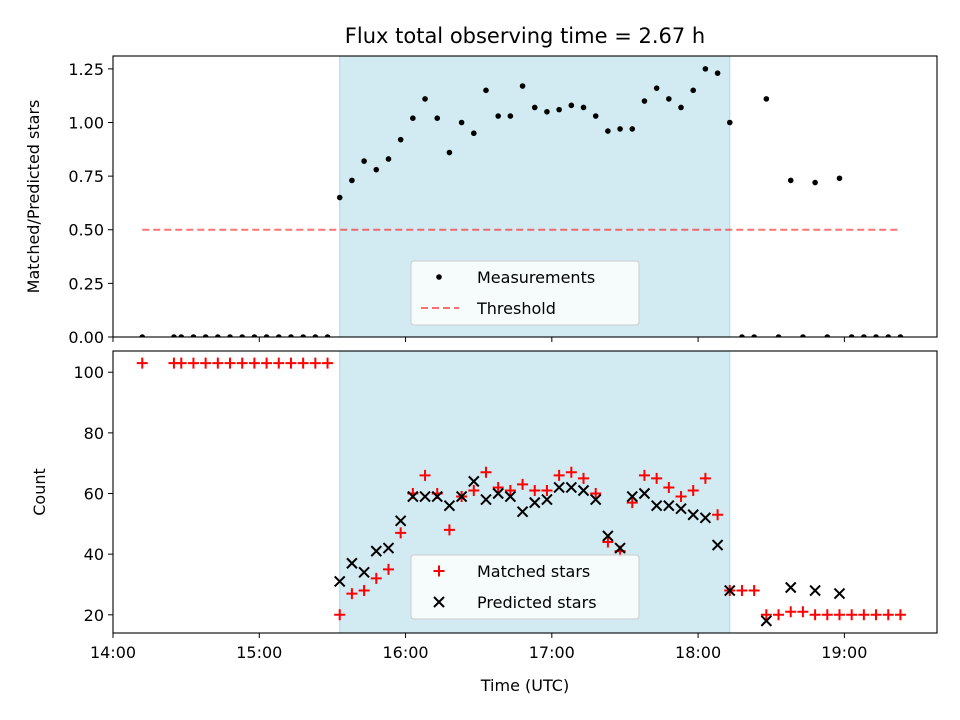 Image resolution: width=960 pixels, height=720 pixels. What do you see at coordinates (439, 571) in the screenshot?
I see `legend-matched-marker` at bounding box center [439, 571].